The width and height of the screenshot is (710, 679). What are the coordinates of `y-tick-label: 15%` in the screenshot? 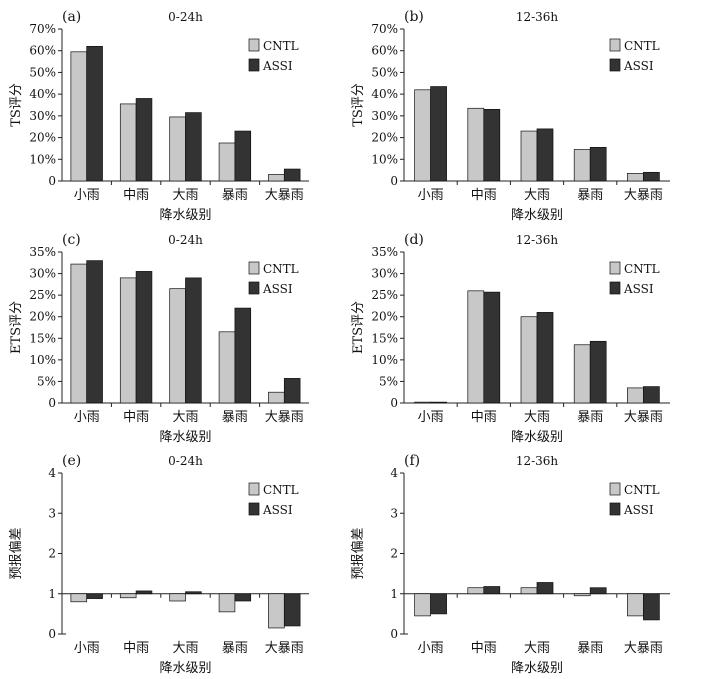 It's located at (384, 338).